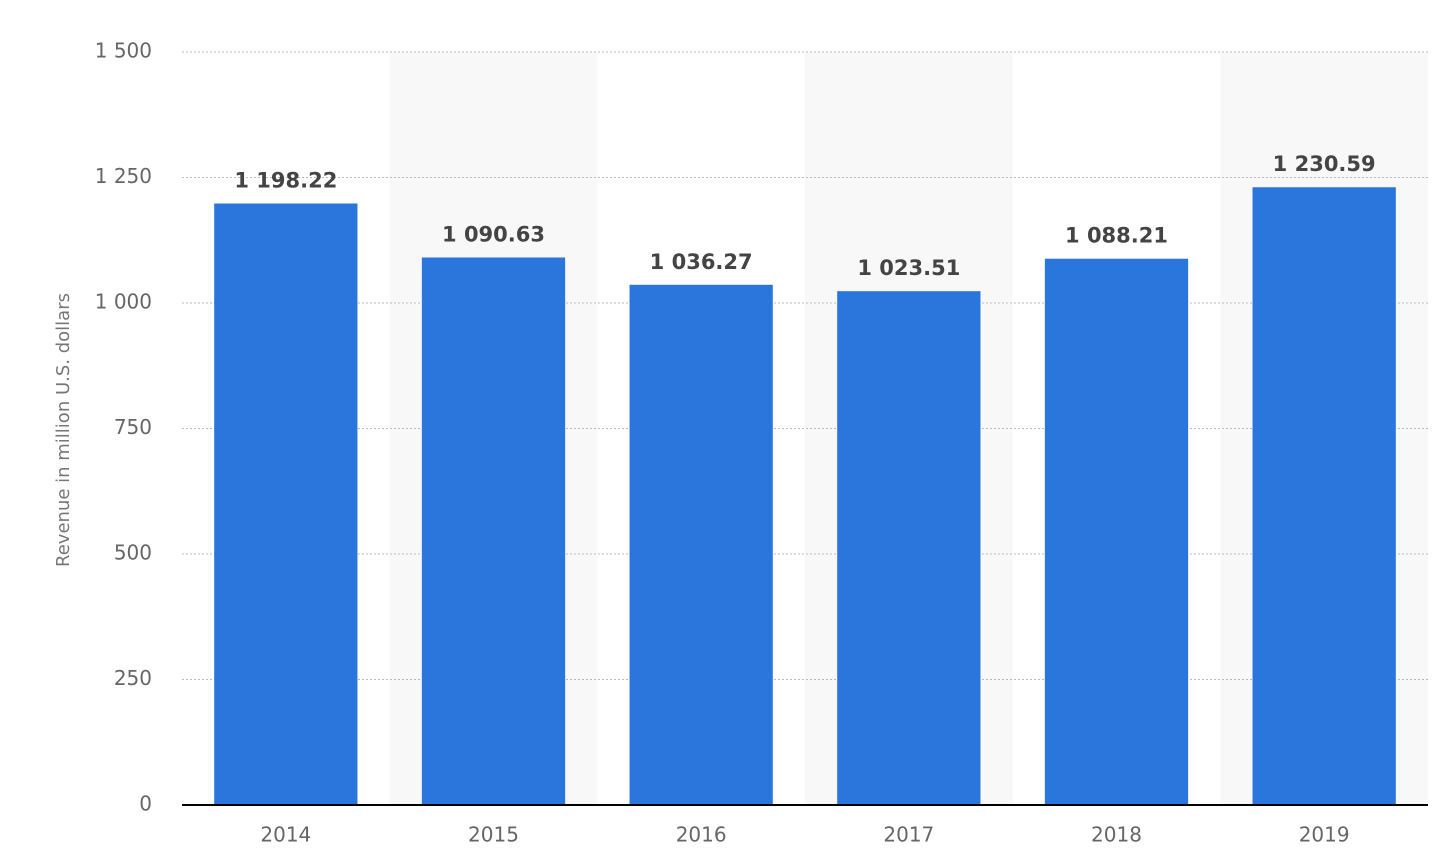 The image size is (1450, 868). Describe the element at coordinates (1324, 164) in the screenshot. I see `value-label: 1 230.59` at that location.